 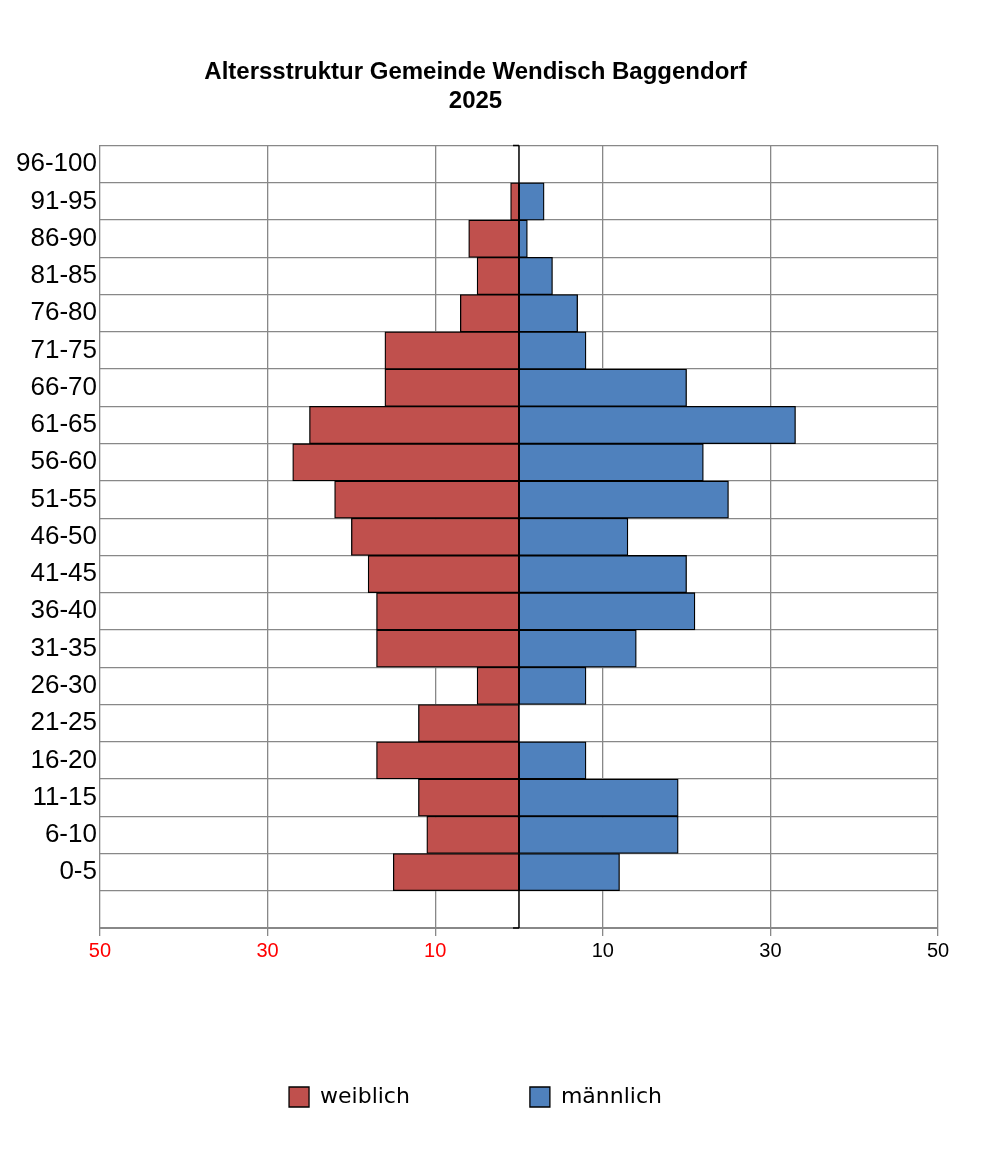 I want to click on y-tick-label: 96-100, so click(x=56, y=162).